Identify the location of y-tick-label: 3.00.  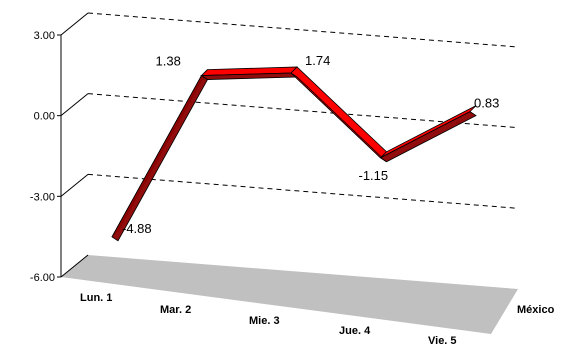
(44, 36).